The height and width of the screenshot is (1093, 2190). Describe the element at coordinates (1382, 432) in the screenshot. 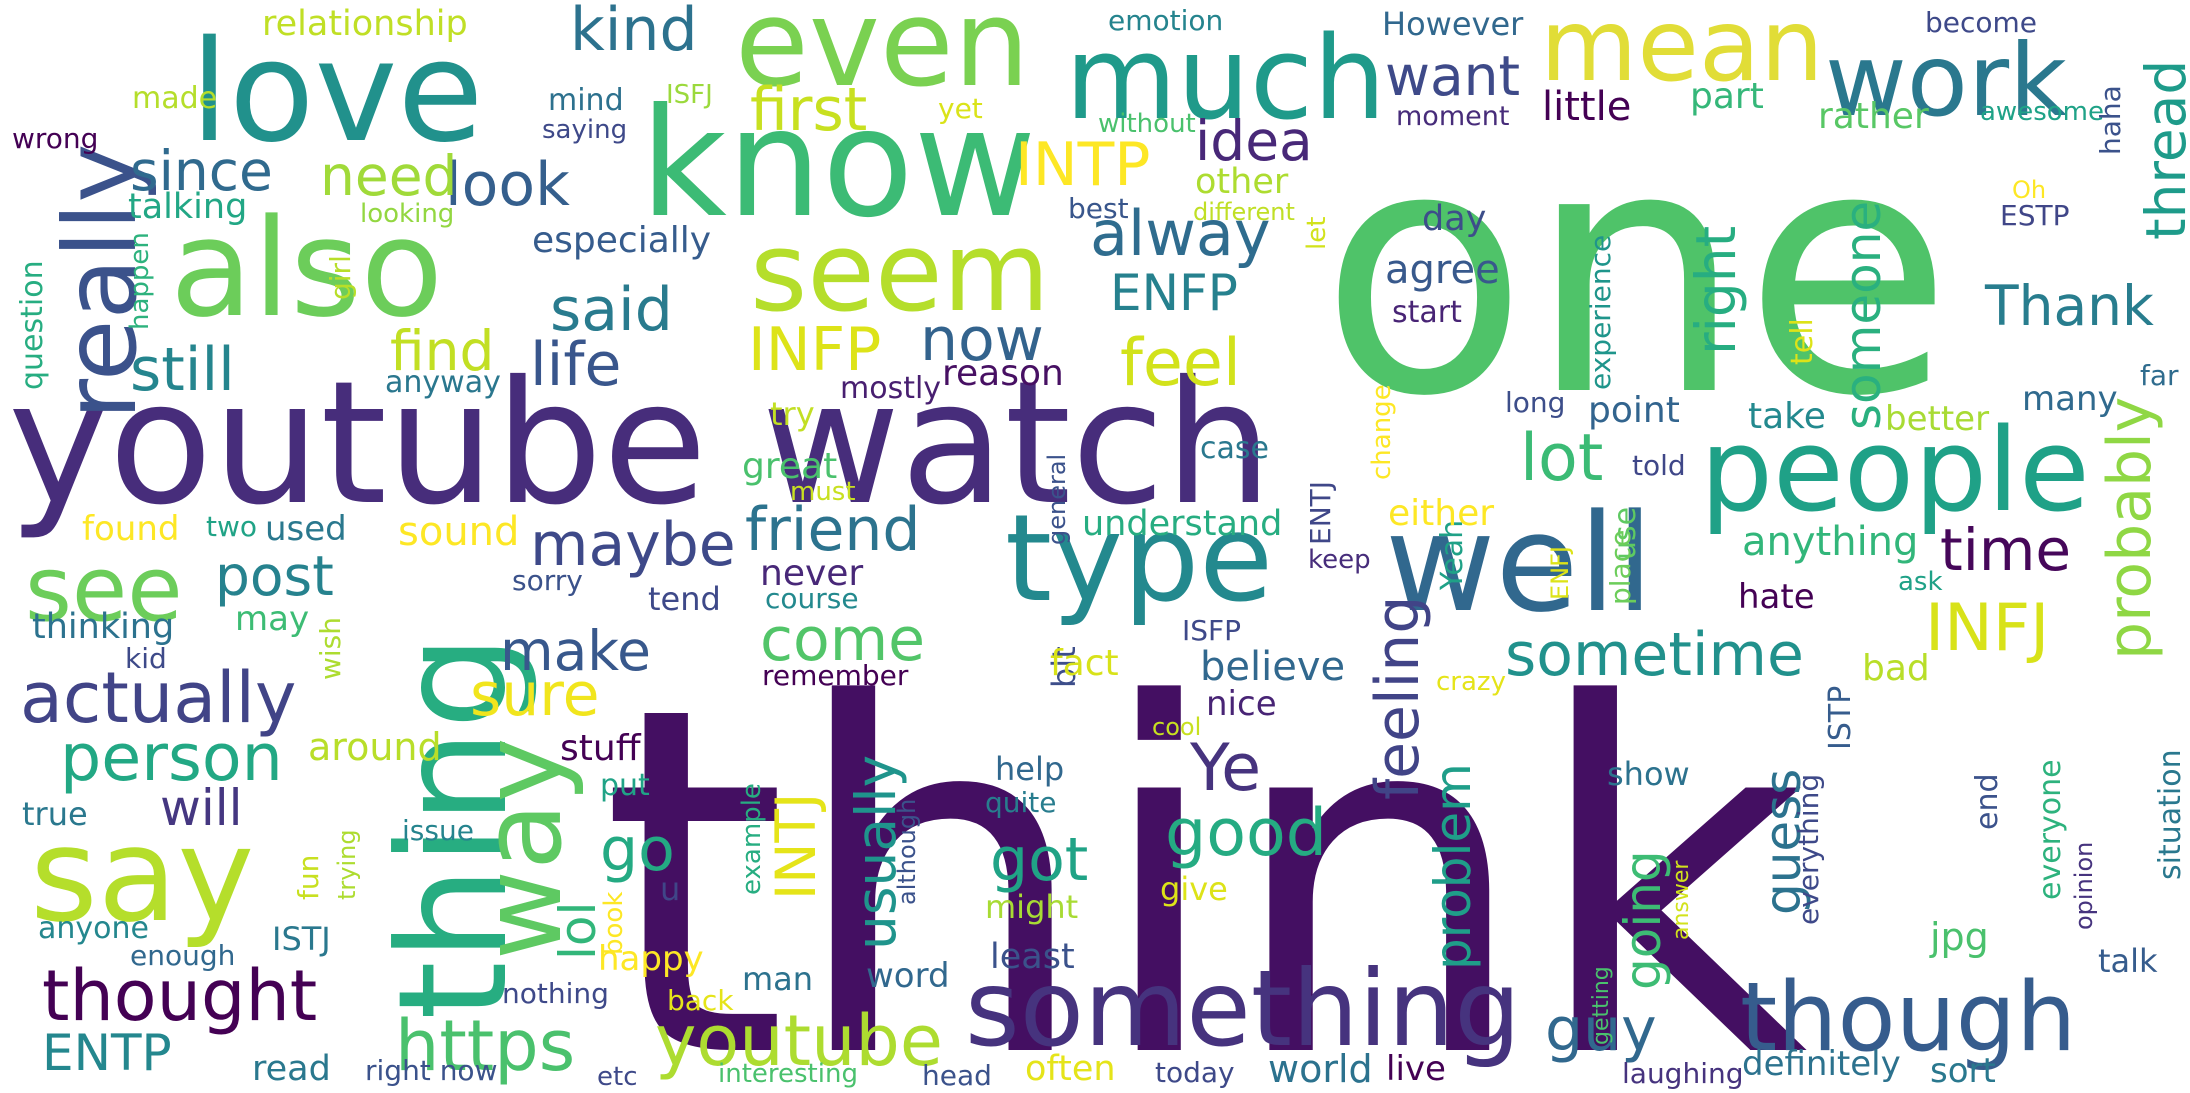

I see `word-change: change` at that location.